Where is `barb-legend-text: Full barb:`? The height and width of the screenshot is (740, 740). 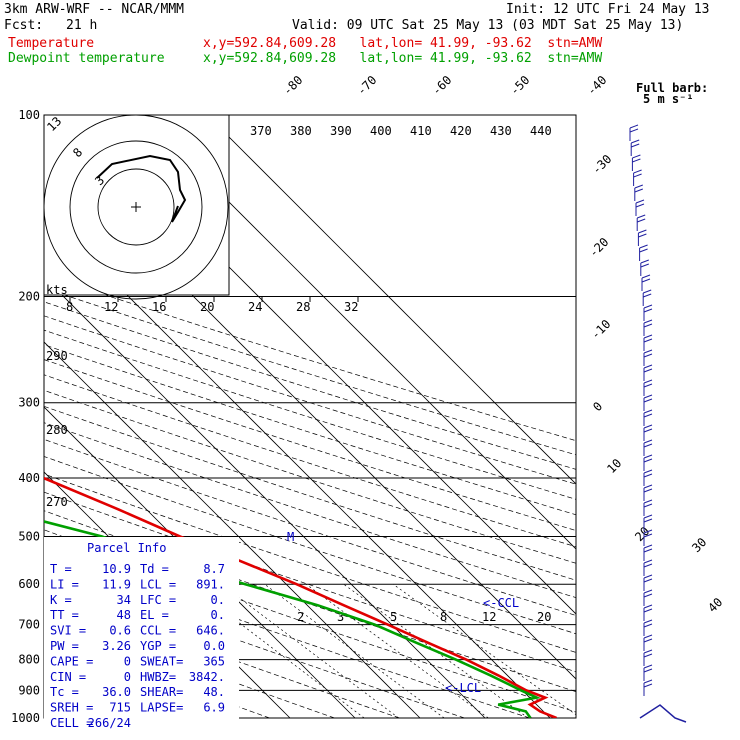
barb-legend-text: Full barb: is located at coordinates (672, 88).